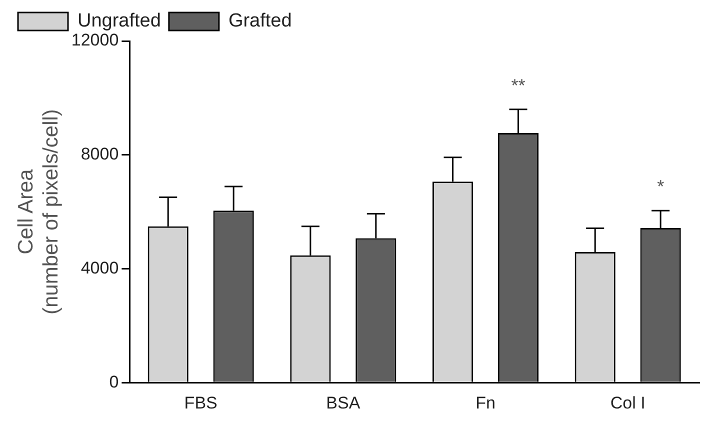 This screenshot has height=421, width=707. Describe the element at coordinates (114, 382) in the screenshot. I see `y-tick-label: 0` at that location.